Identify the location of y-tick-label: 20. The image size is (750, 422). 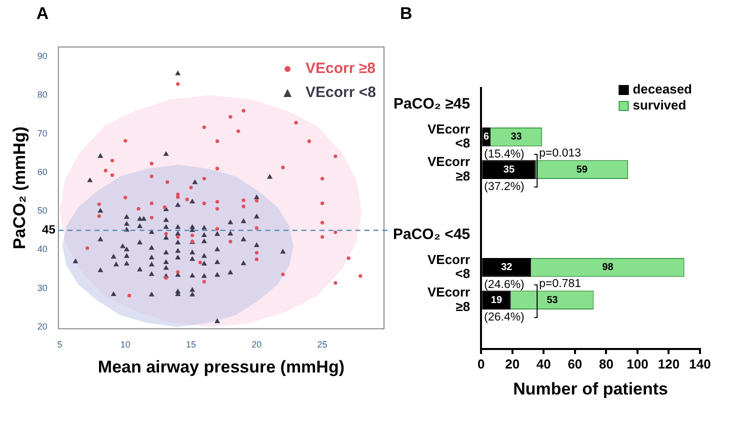
(42, 326).